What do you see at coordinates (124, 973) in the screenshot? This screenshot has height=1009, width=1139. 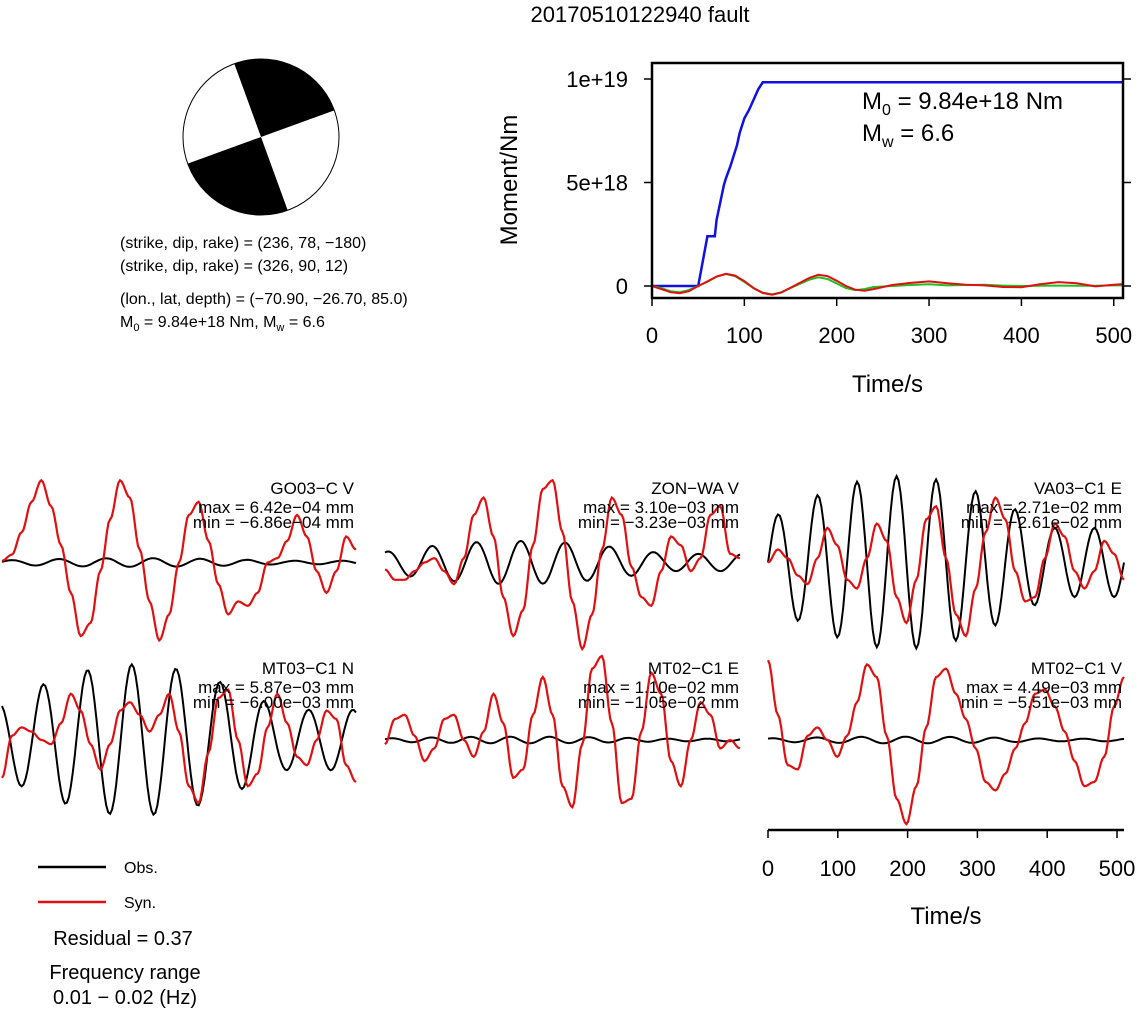 I see `frequency-range-title: Frequency range` at bounding box center [124, 973].